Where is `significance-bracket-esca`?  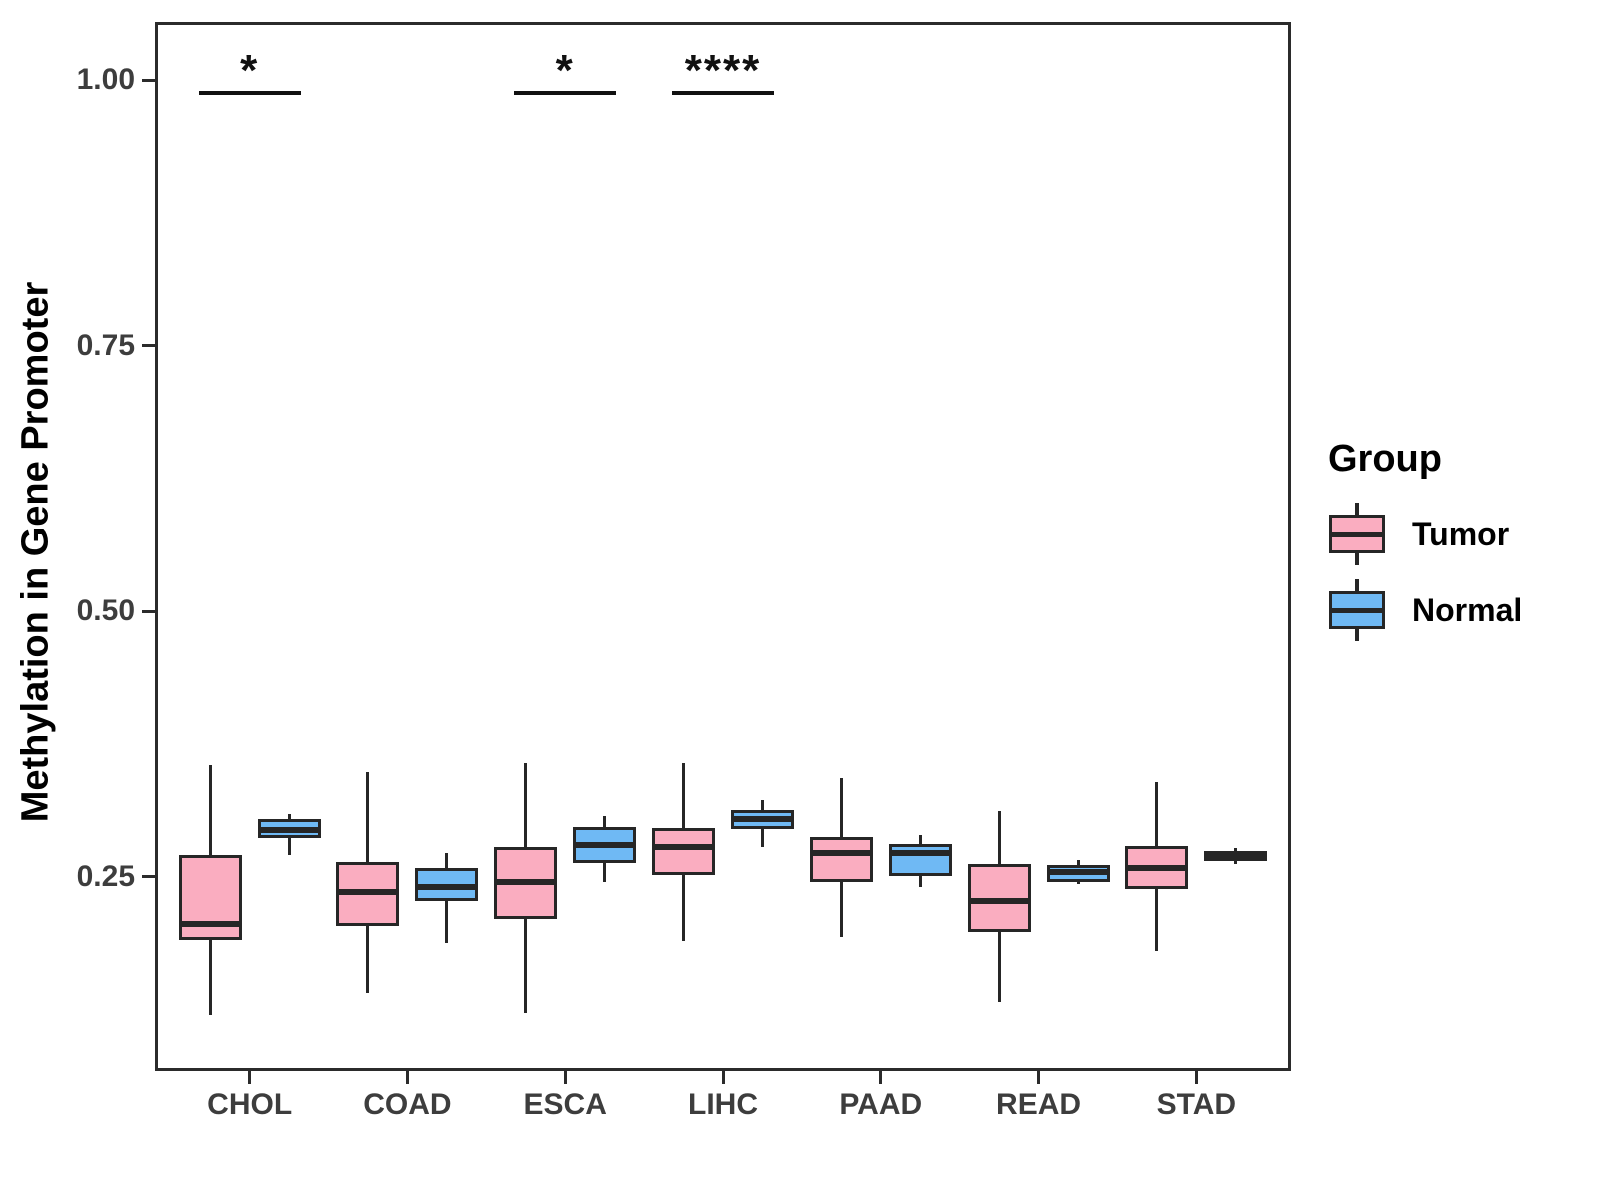
significance-bracket-esca is located at coordinates (565, 93).